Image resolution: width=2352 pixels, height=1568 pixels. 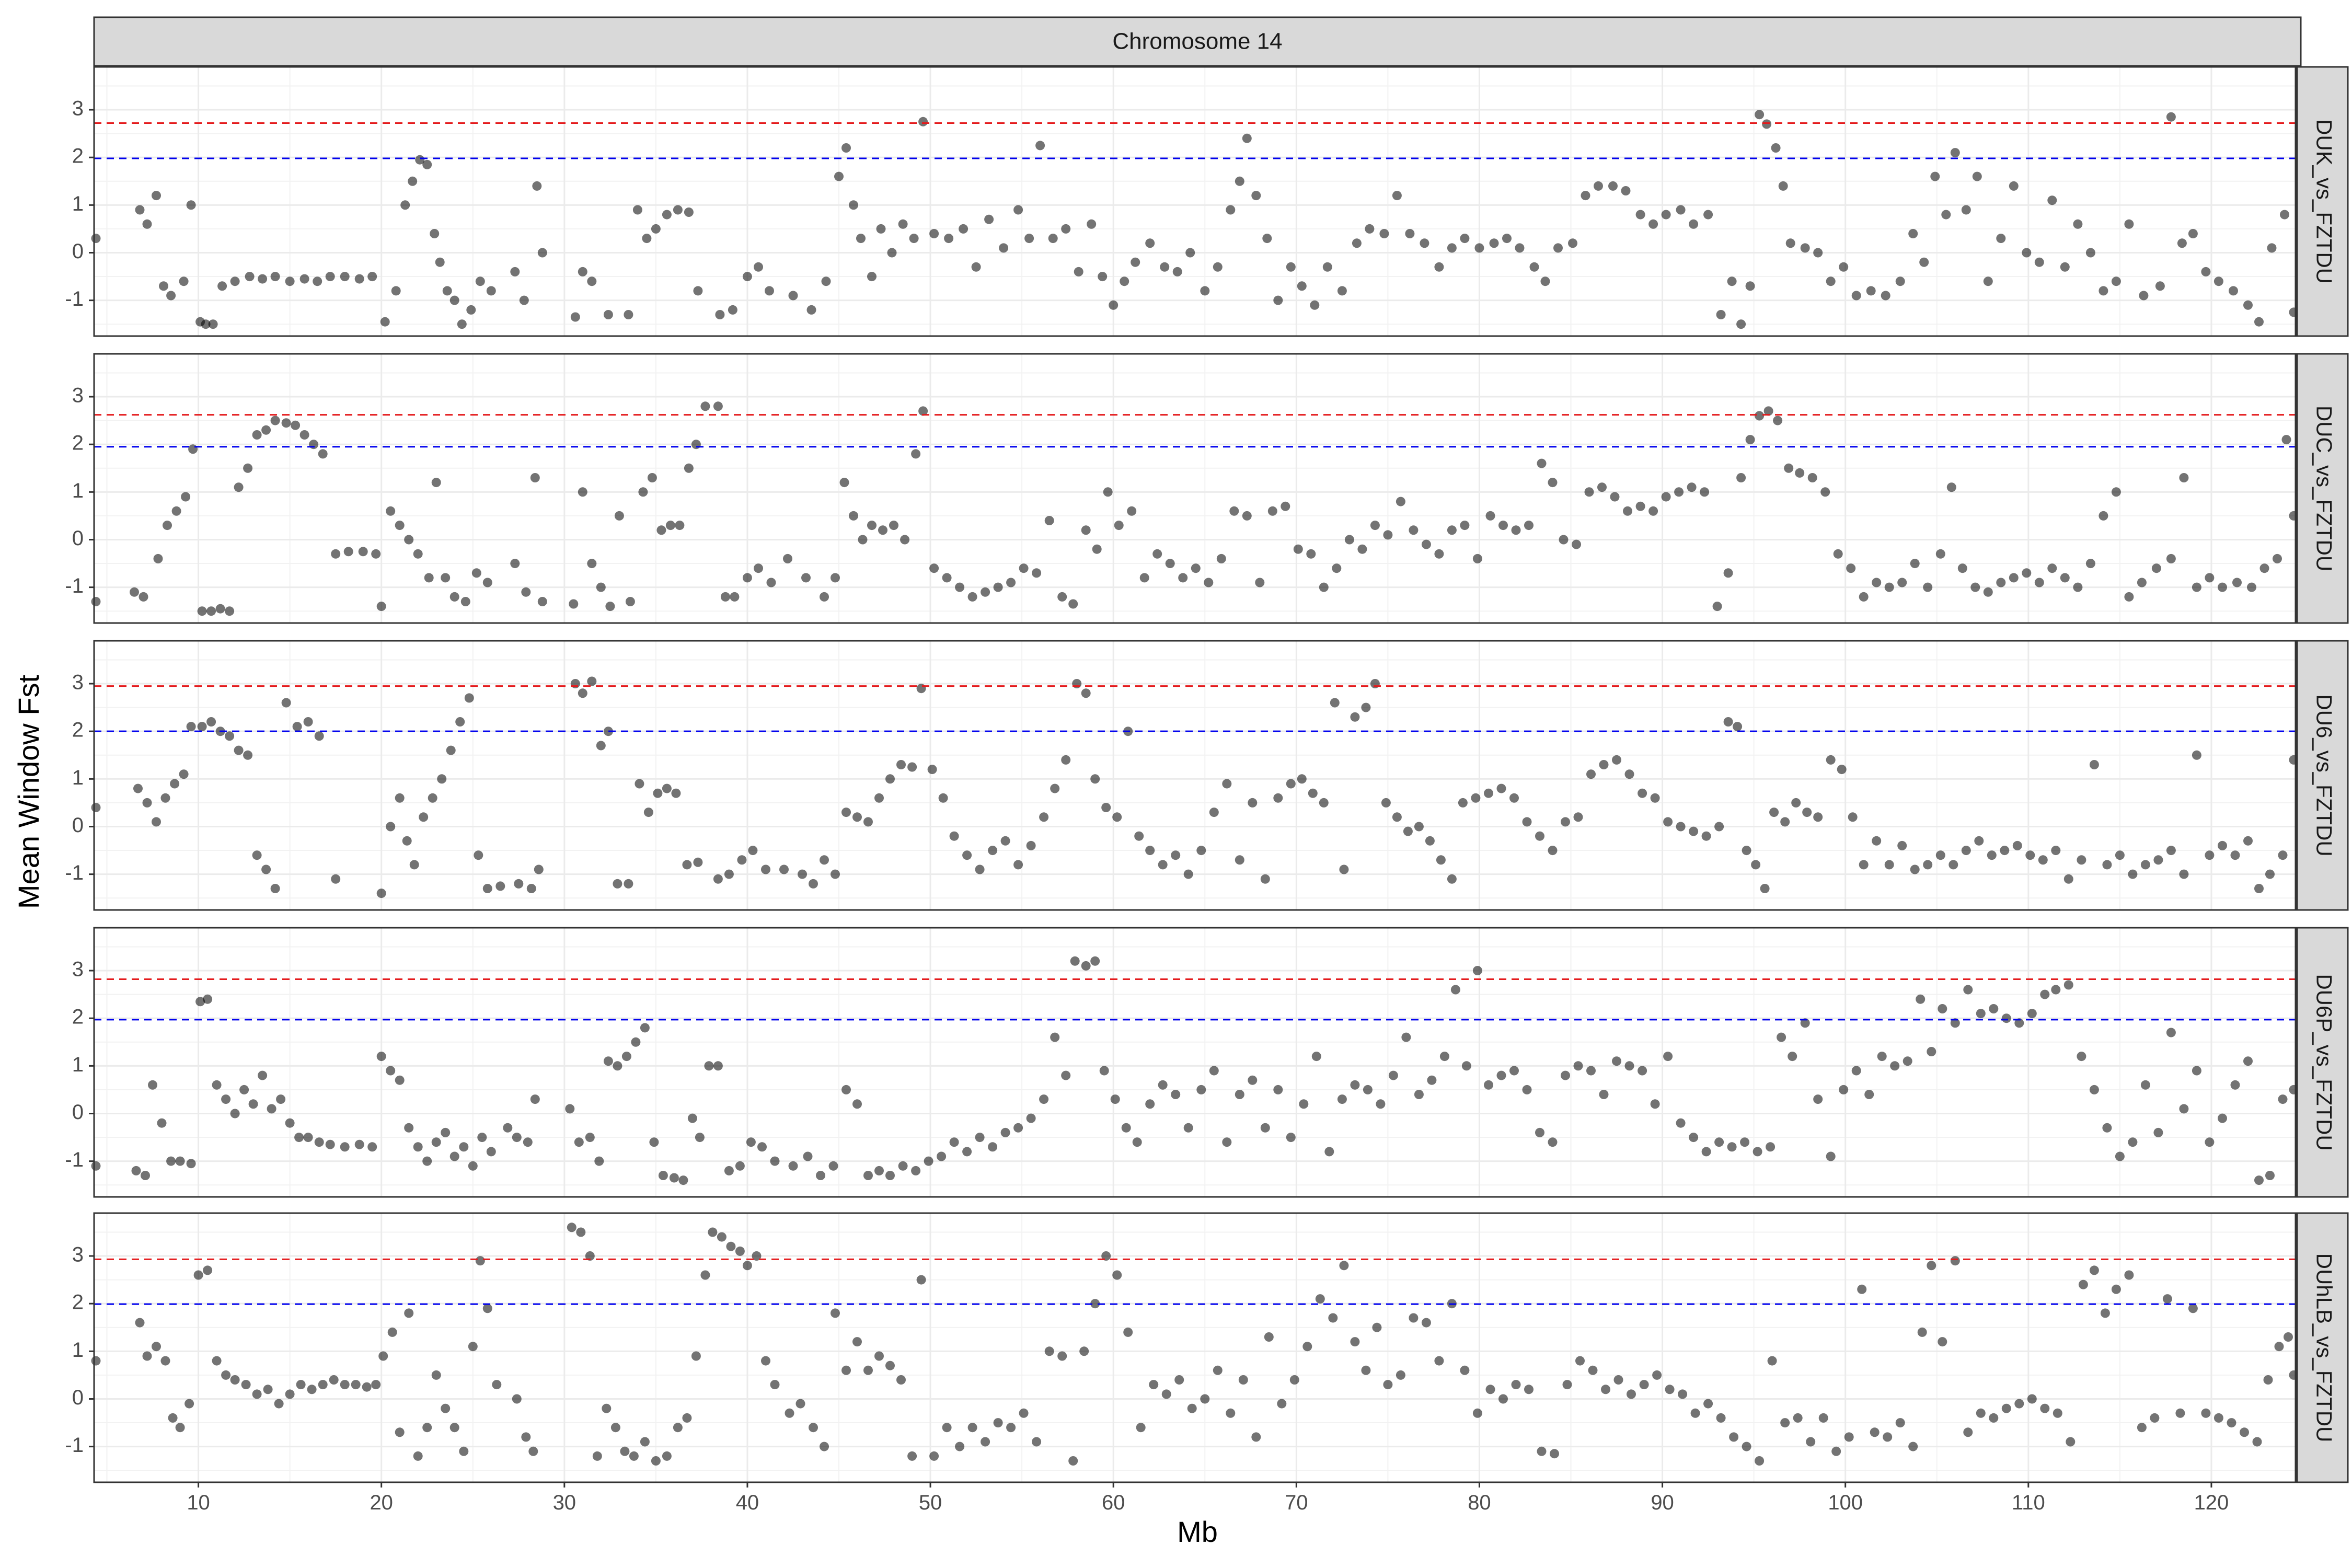 What do you see at coordinates (2322, 1062) in the screenshot?
I see `facet-label-strip` at bounding box center [2322, 1062].